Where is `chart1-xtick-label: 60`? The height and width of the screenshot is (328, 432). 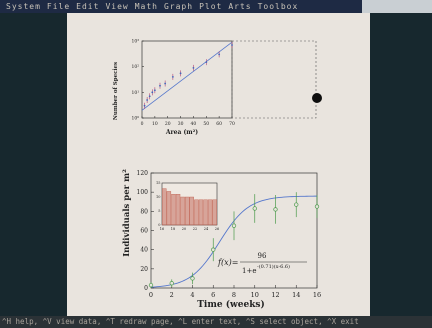
chart1-xtick-label: 60 is located at coordinates (219, 124).